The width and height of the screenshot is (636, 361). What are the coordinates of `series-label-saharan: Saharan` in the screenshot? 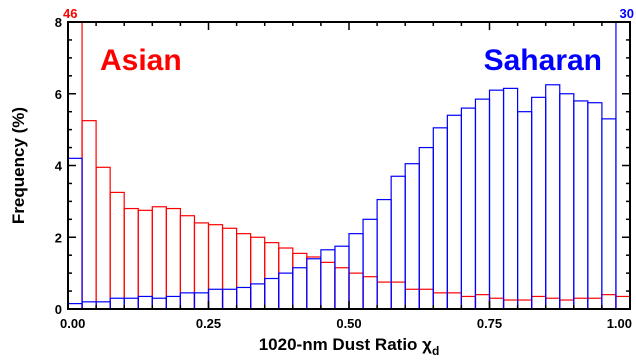 It's located at (543, 60).